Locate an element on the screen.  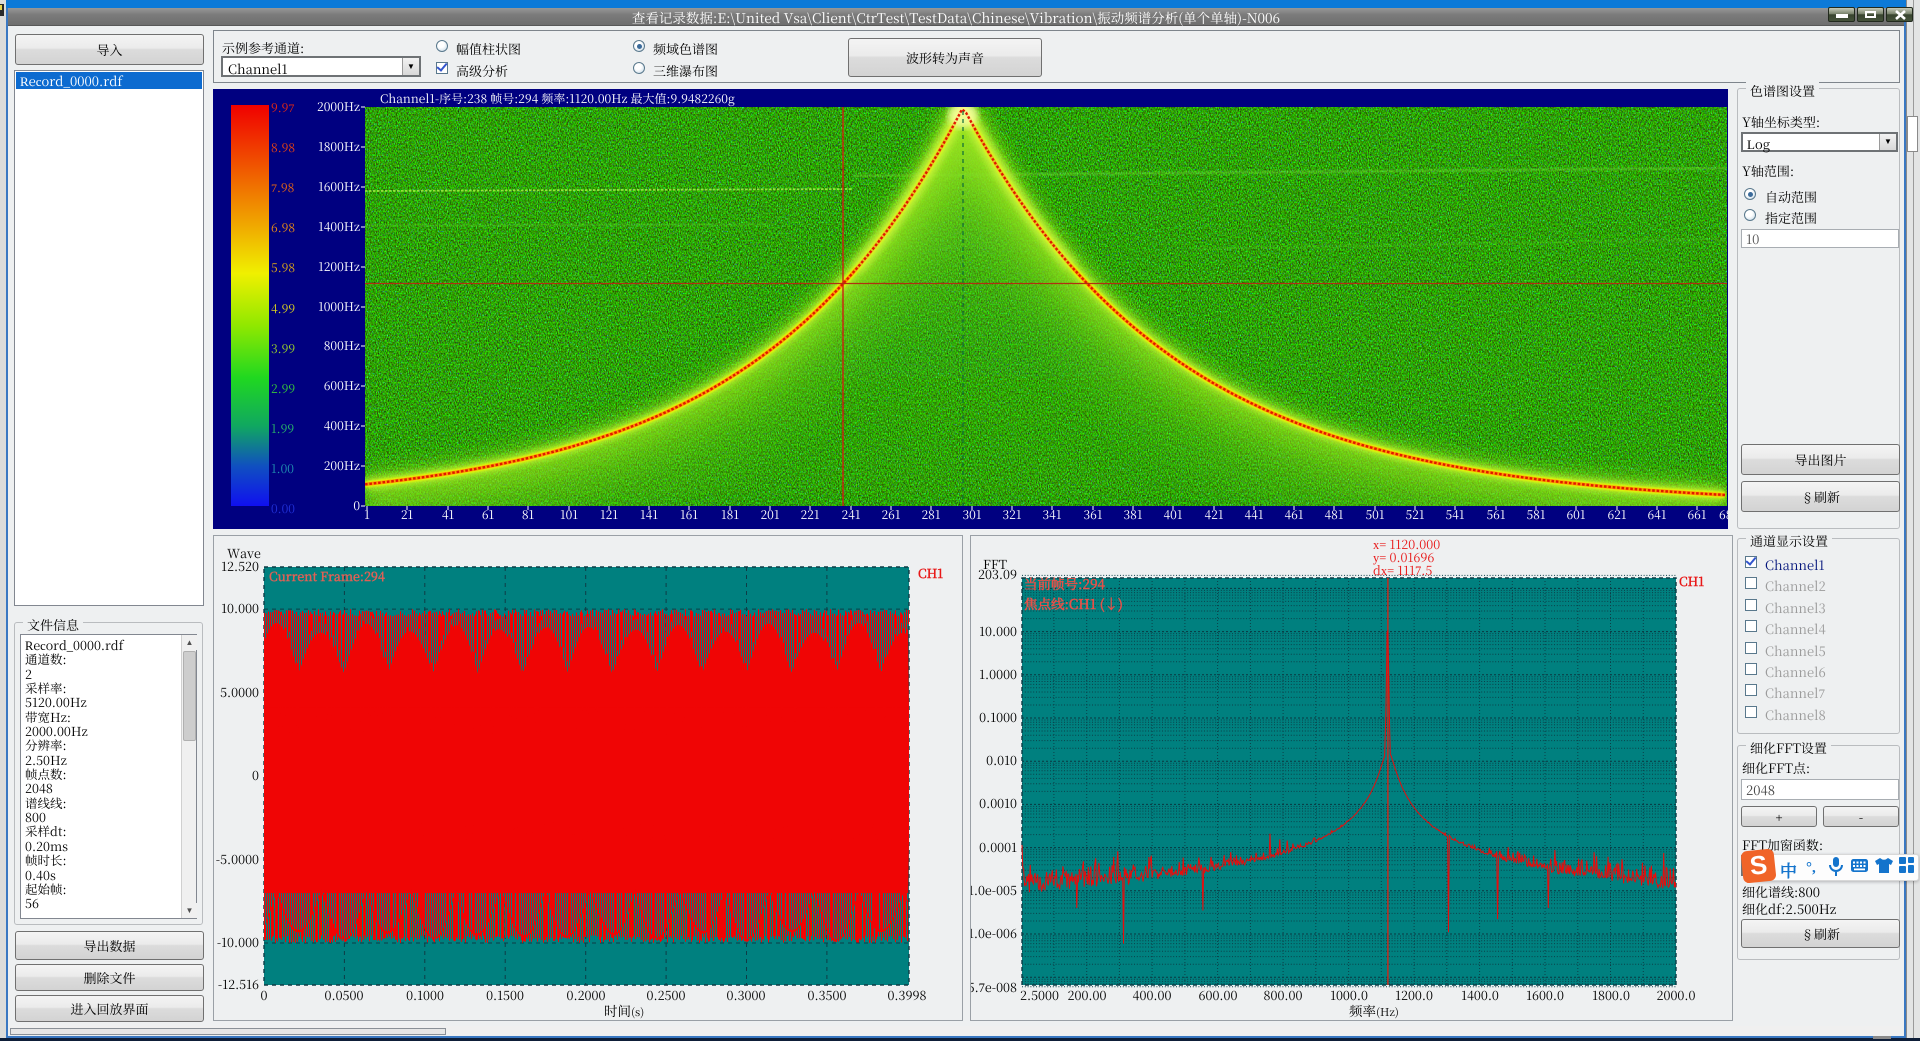
svg-text: 441 is located at coordinates (1254, 514).